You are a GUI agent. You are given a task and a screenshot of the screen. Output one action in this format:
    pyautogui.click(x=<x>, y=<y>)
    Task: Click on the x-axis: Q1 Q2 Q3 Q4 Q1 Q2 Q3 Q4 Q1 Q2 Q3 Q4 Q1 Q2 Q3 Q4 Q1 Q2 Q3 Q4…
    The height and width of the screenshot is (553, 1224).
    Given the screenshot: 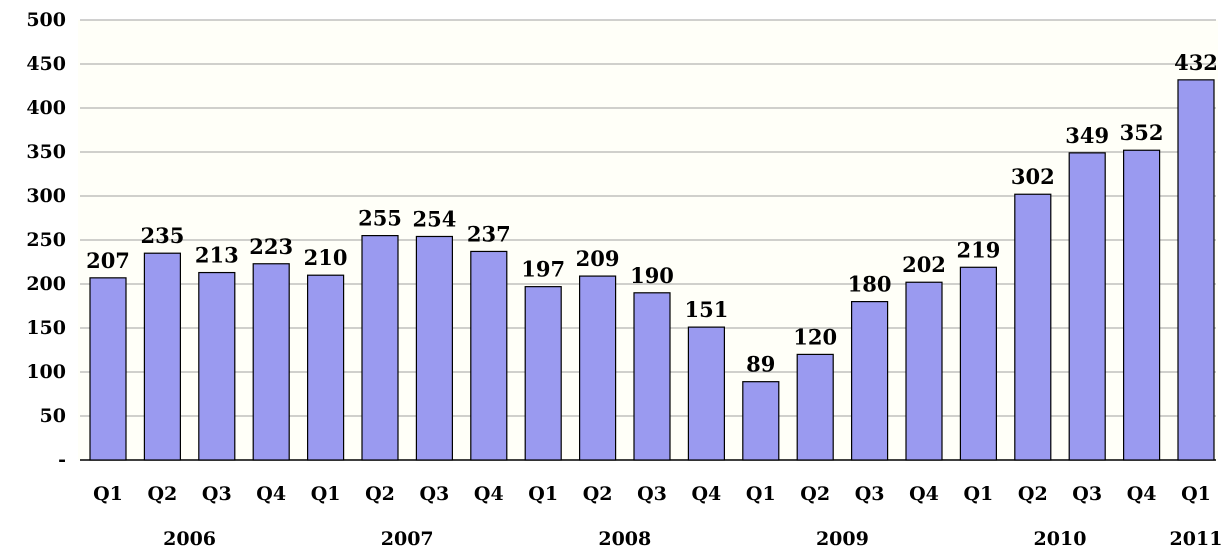 What is the action you would take?
    pyautogui.click(x=652, y=494)
    